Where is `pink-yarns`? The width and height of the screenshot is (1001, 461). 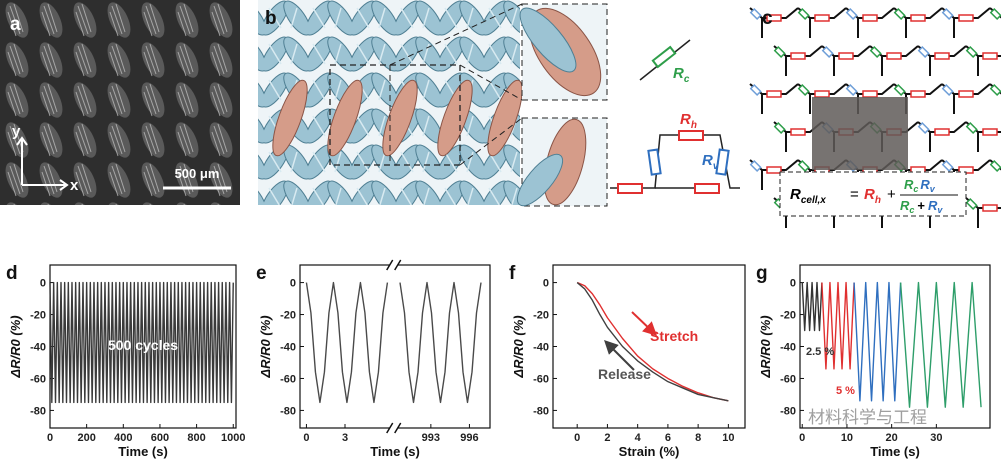
pink-yarns is located at coordinates (397, 118).